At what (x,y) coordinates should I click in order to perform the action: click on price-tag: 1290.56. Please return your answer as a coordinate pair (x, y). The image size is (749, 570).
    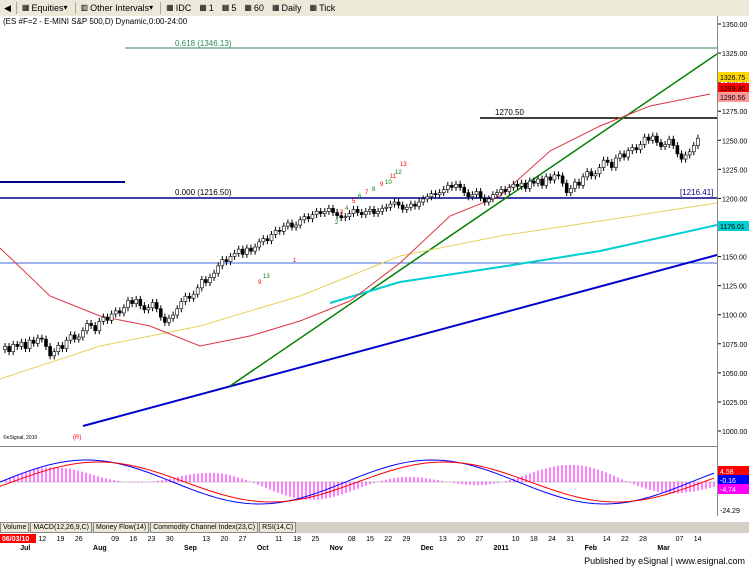
    Looking at the image, I should click on (732, 98).